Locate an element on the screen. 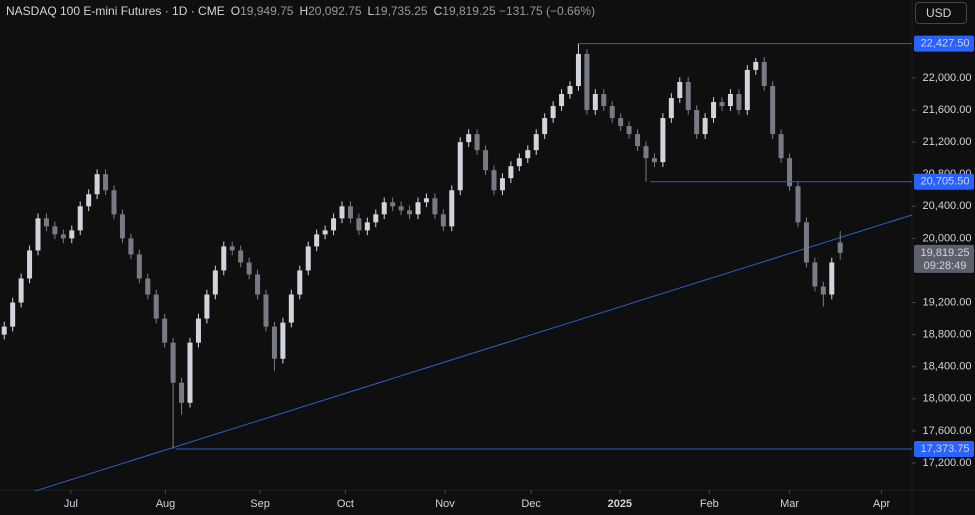  countdown: 09:28:49 is located at coordinates (945, 266).